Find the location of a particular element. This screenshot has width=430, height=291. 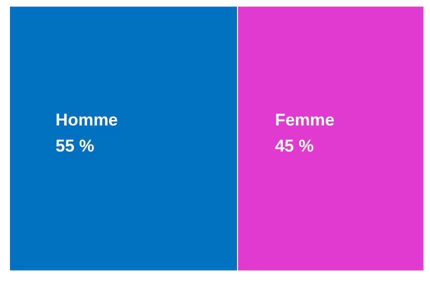

data-label: 45 % is located at coordinates (294, 146).